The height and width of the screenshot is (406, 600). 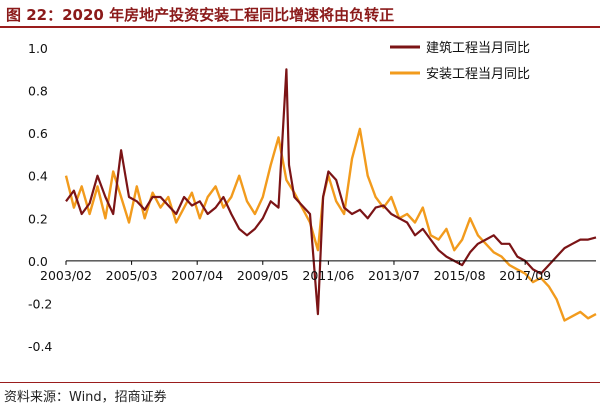 I want to click on figure-title-bar: 图 22：2020 年房地产投资安装工程同比增速将由负转正, so click(x=300, y=15).